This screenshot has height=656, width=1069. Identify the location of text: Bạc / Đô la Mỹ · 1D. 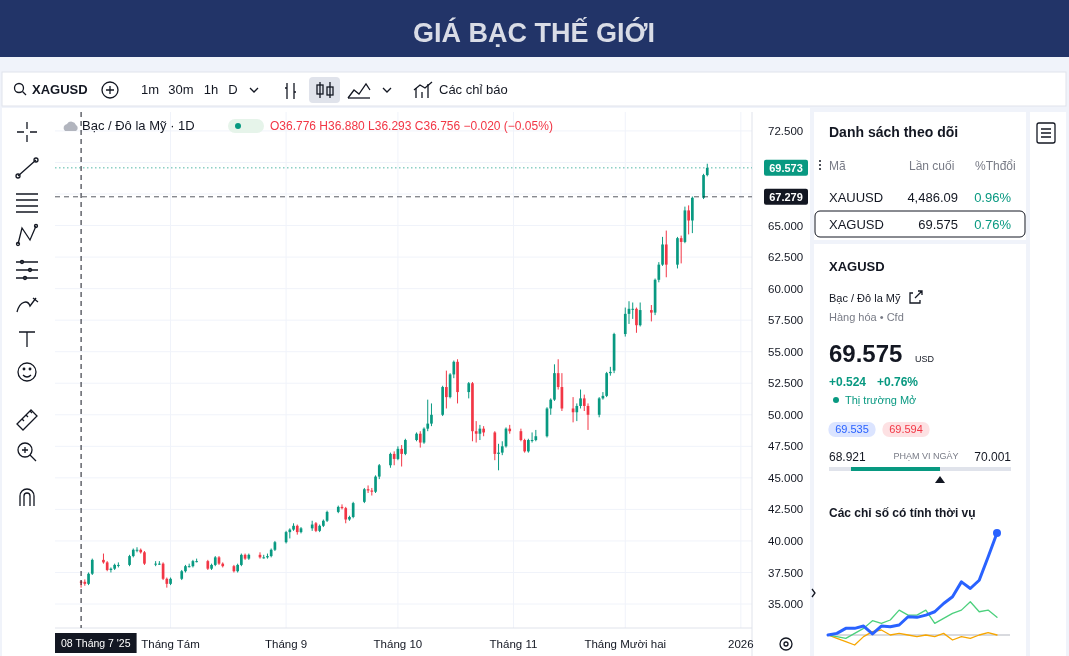
(138, 125).